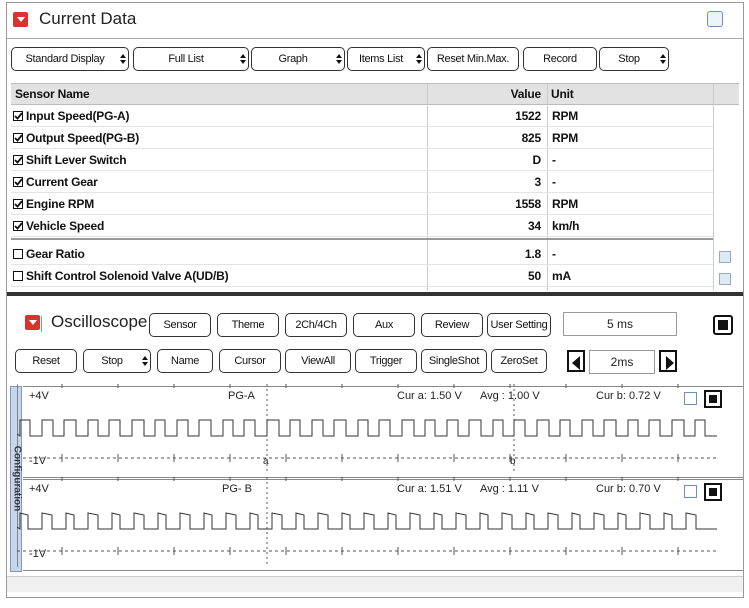 This screenshot has height=608, width=749. Describe the element at coordinates (127, 276) in the screenshot. I see `sensor-name: Shift Control Solenoid Valve A(UD/B)` at that location.